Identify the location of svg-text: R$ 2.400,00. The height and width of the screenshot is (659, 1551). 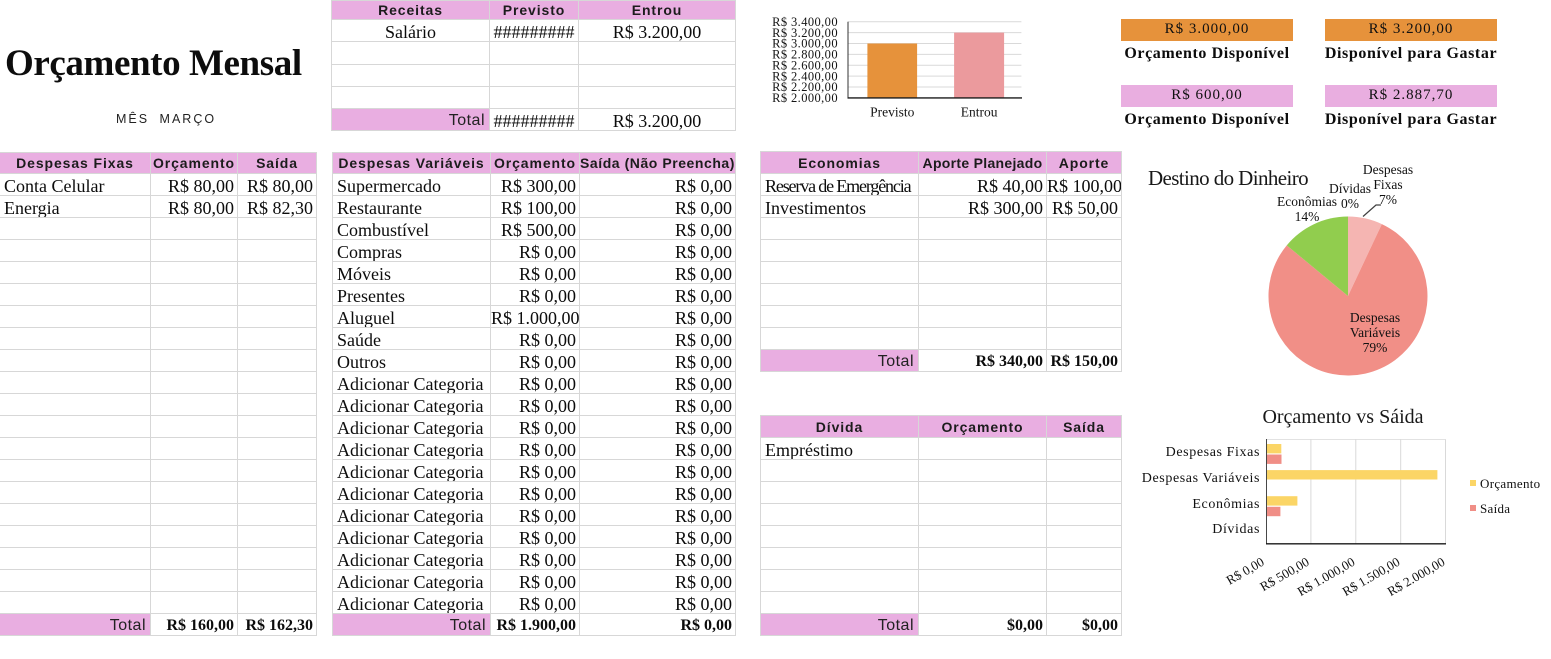
(805, 76).